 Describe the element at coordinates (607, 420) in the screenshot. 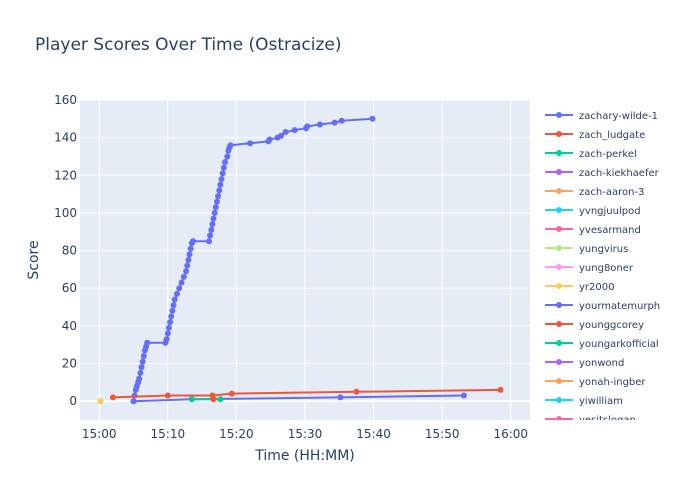

I see `legend-label: yesitslogan` at that location.